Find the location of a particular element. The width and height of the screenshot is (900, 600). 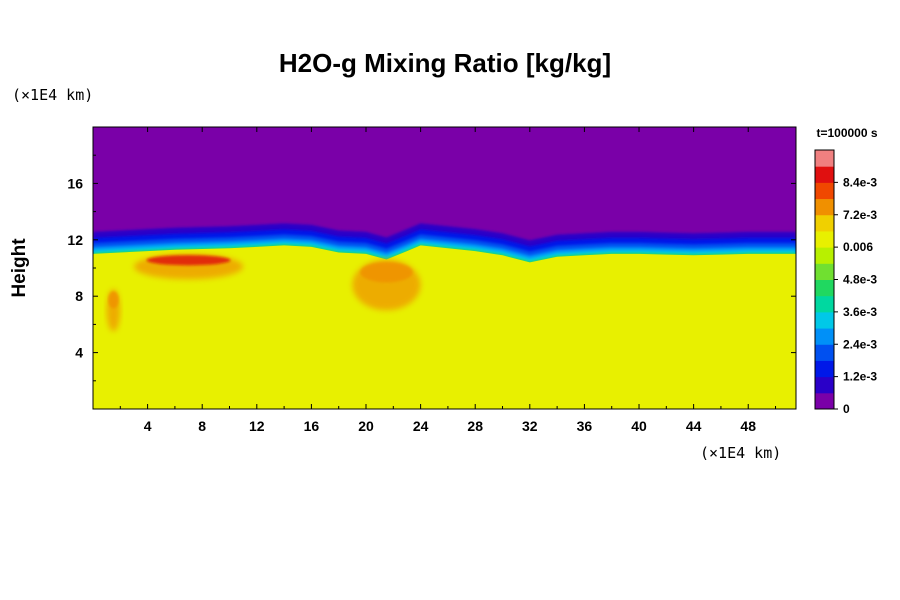

x-tick-label: 8 is located at coordinates (202, 426).